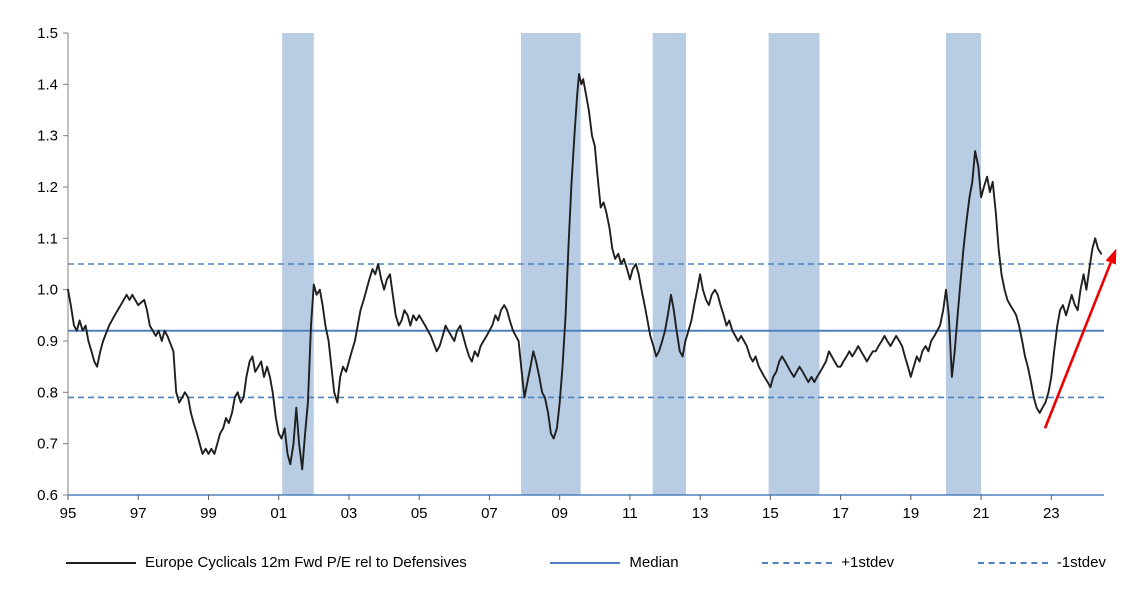 Image resolution: width=1140 pixels, height=612 pixels. What do you see at coordinates (1012, 562) in the screenshot?
I see `minus1stdev-line-sample` at bounding box center [1012, 562].